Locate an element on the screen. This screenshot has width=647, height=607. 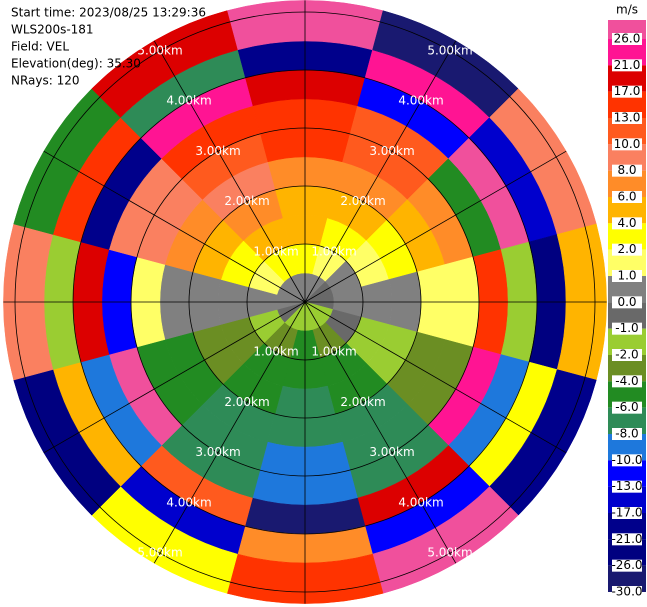
info-line: Field: VEL is located at coordinates (40, 47).